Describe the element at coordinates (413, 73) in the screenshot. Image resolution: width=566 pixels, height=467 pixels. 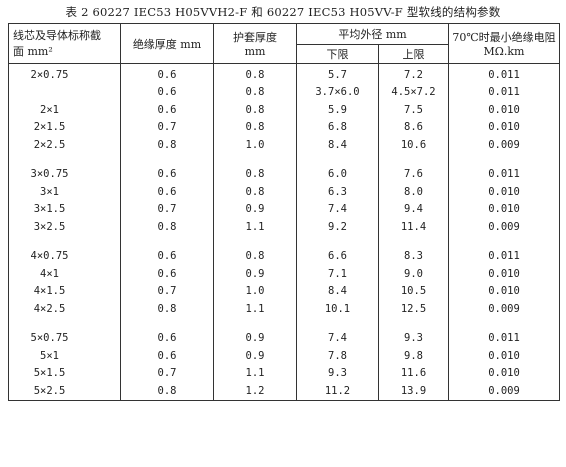
I see `cell-upper: 7.2` at that location.